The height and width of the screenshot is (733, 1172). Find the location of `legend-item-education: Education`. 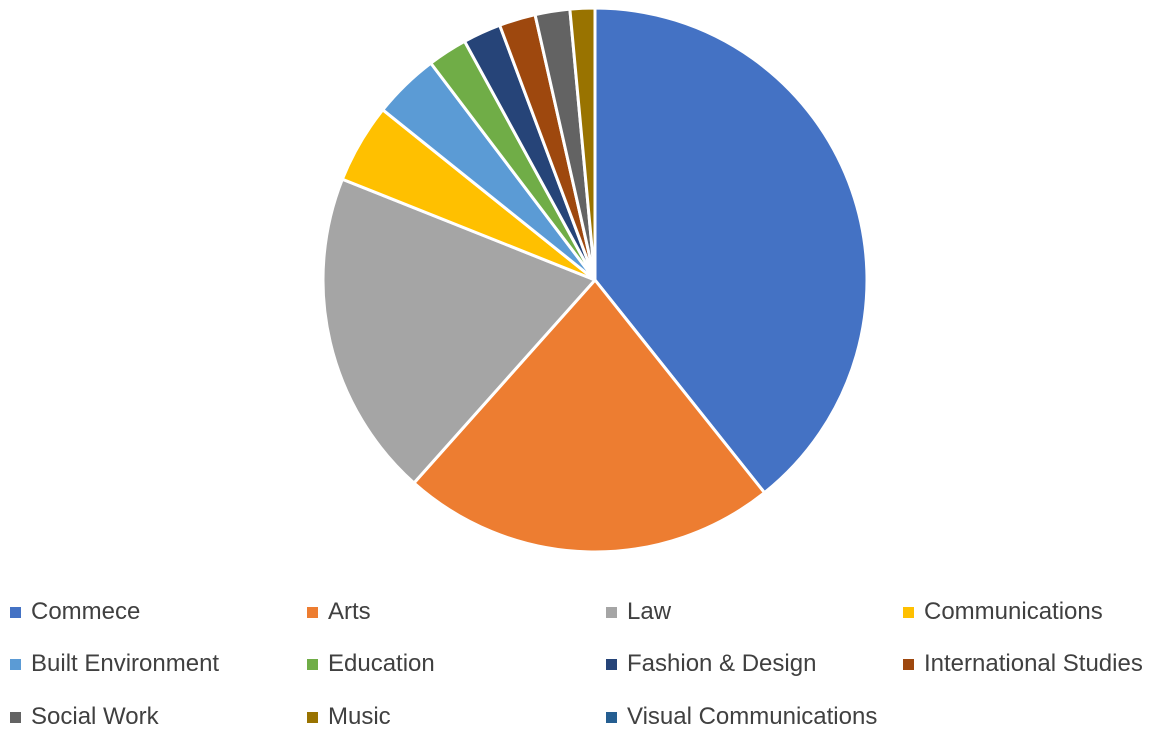

legend-item-education: Education is located at coordinates (371, 664).